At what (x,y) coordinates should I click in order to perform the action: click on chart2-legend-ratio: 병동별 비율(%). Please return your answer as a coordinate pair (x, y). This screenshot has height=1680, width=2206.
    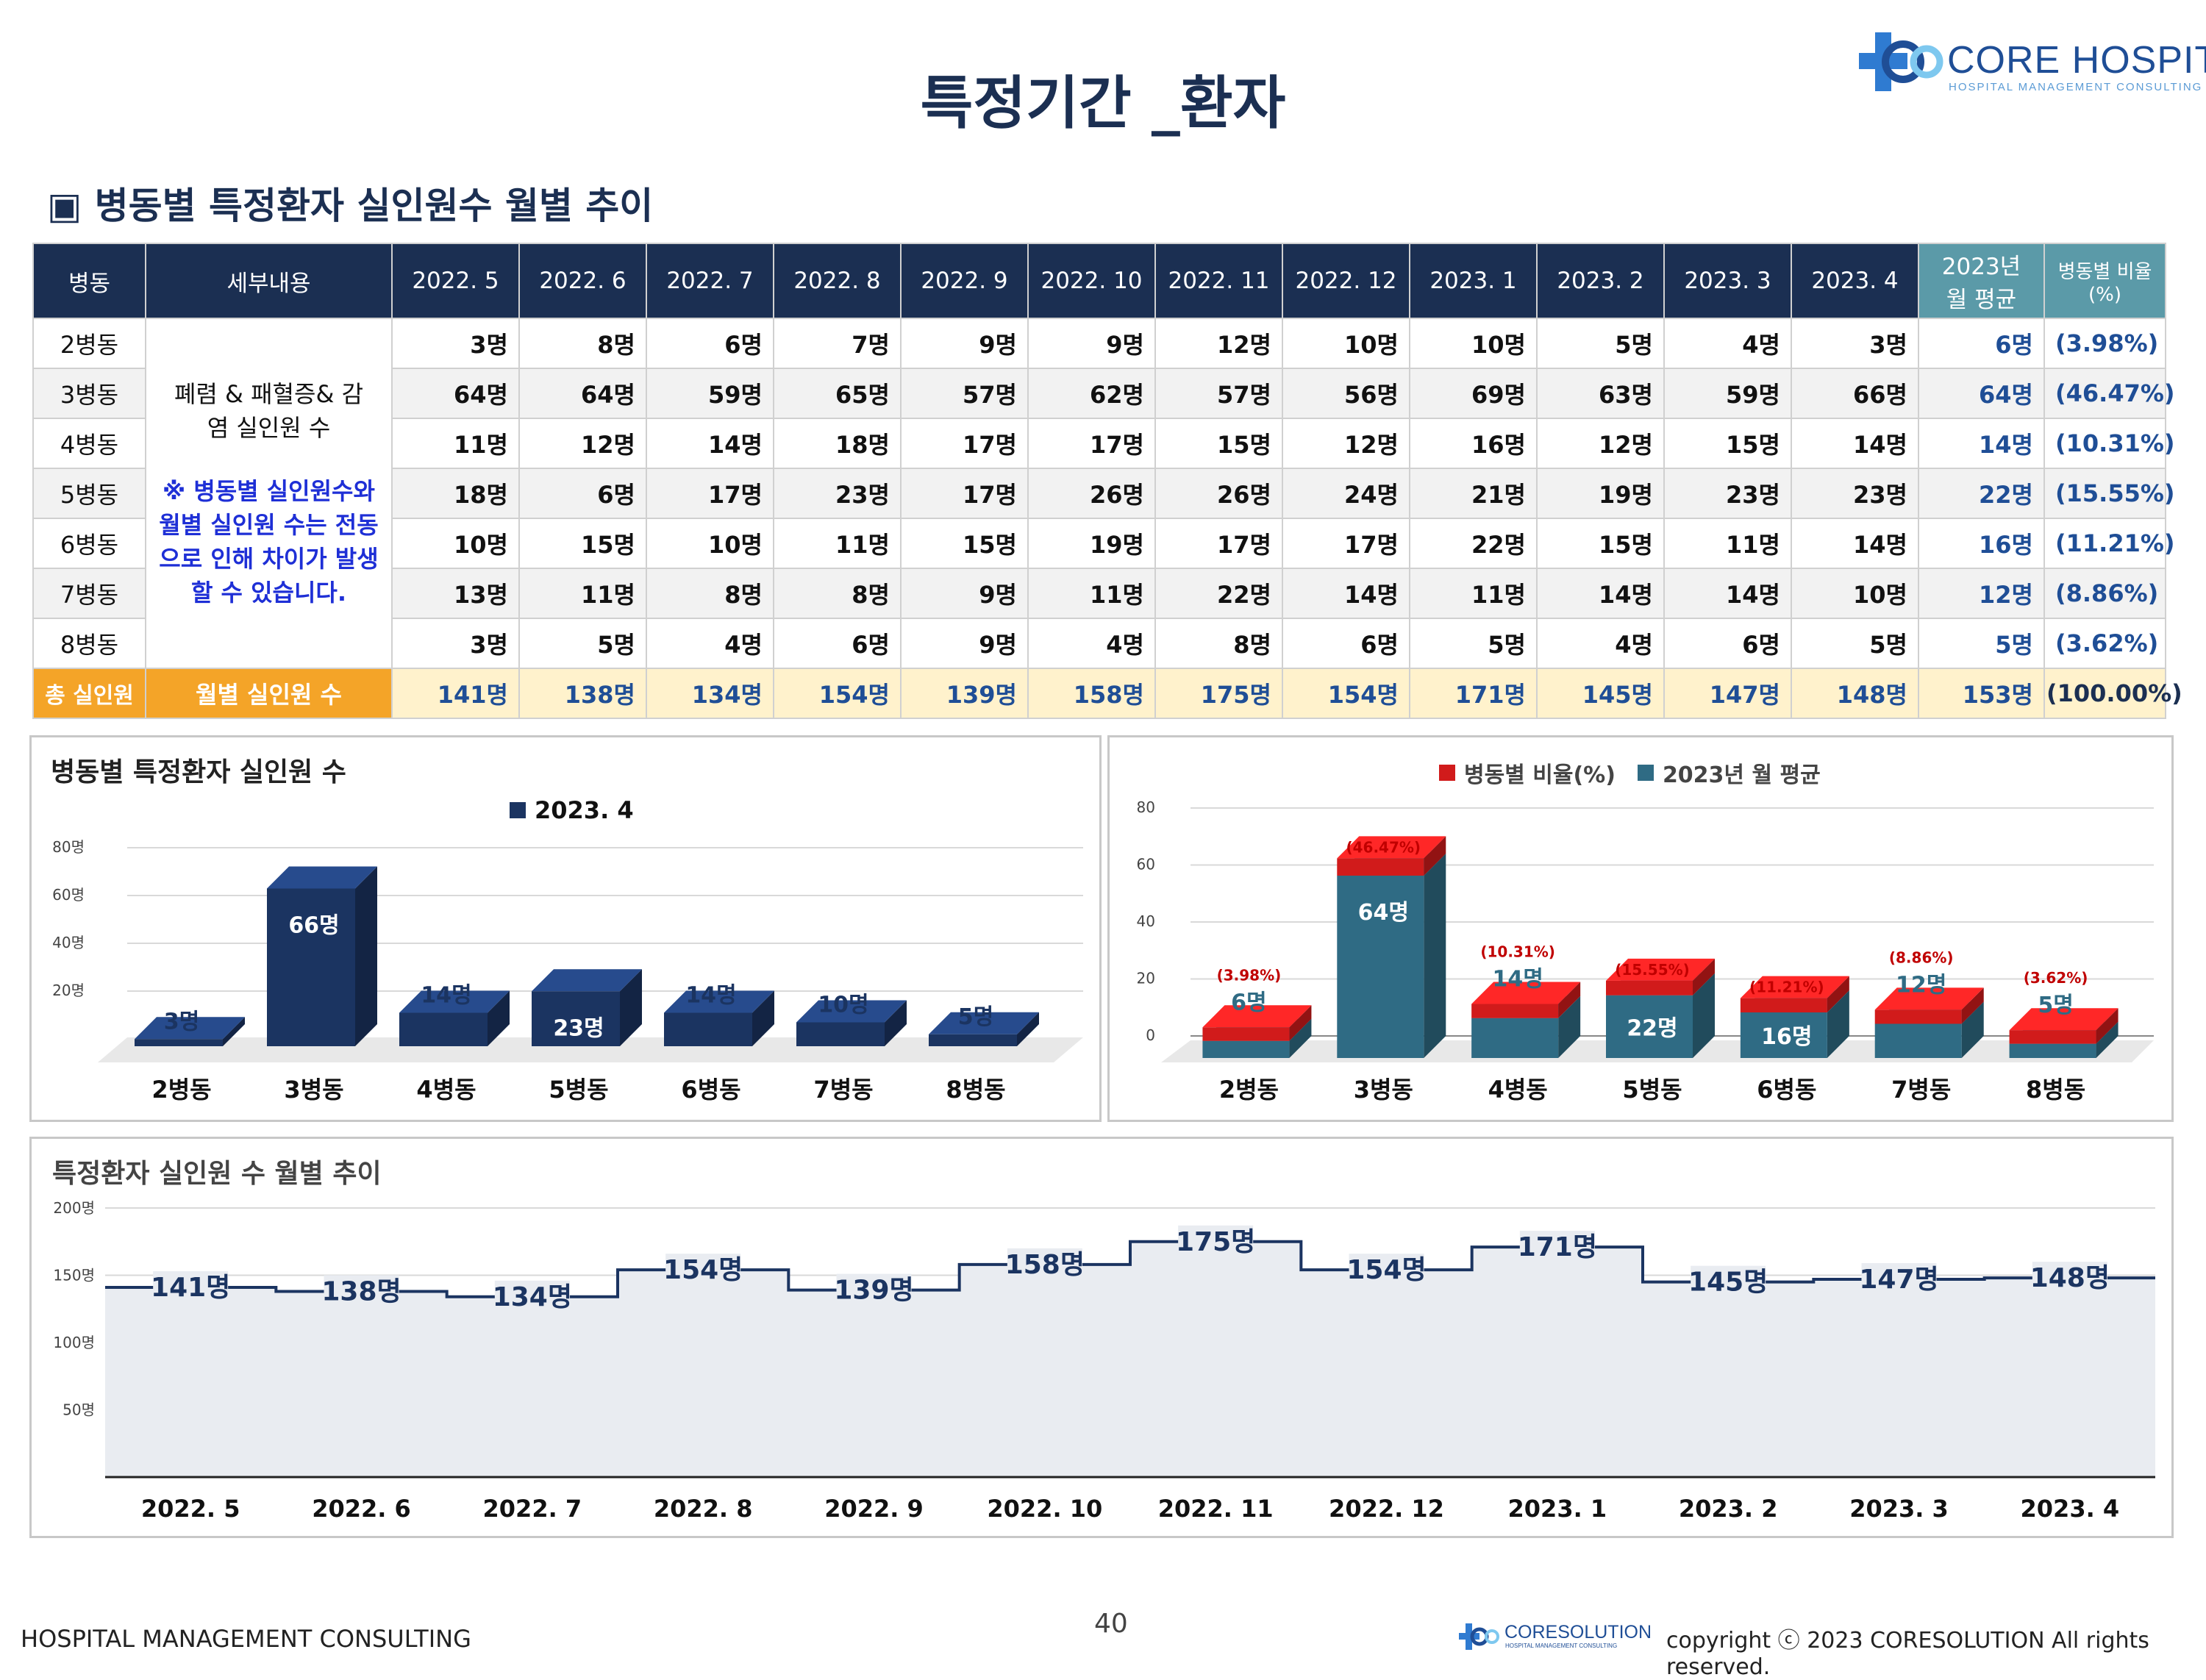
    Looking at the image, I should click on (1540, 775).